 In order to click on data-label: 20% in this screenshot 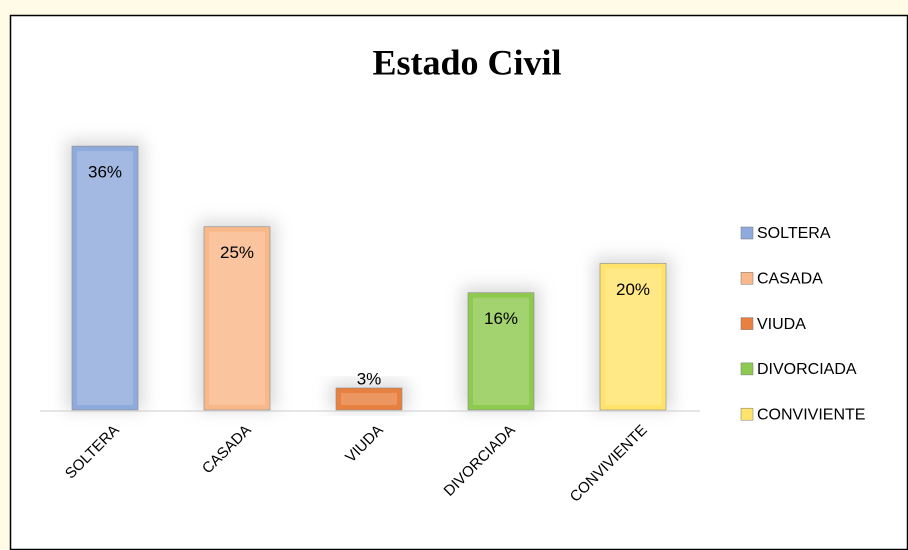, I will do `click(633, 289)`.